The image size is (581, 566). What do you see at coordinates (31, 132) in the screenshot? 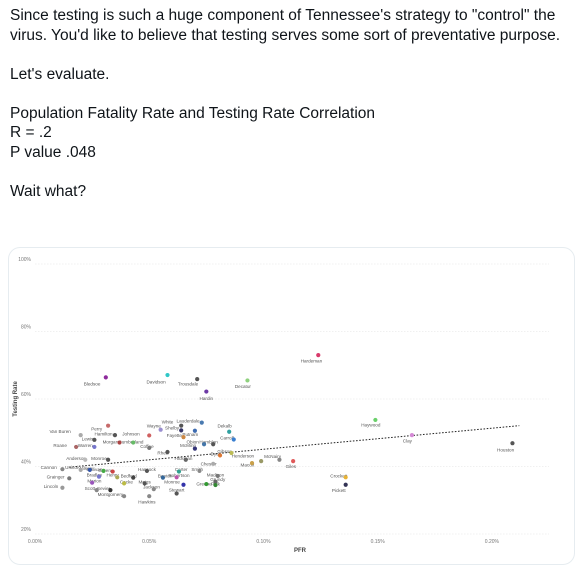
I see `tweet-paragraph-r-value: R = .2` at bounding box center [31, 132].